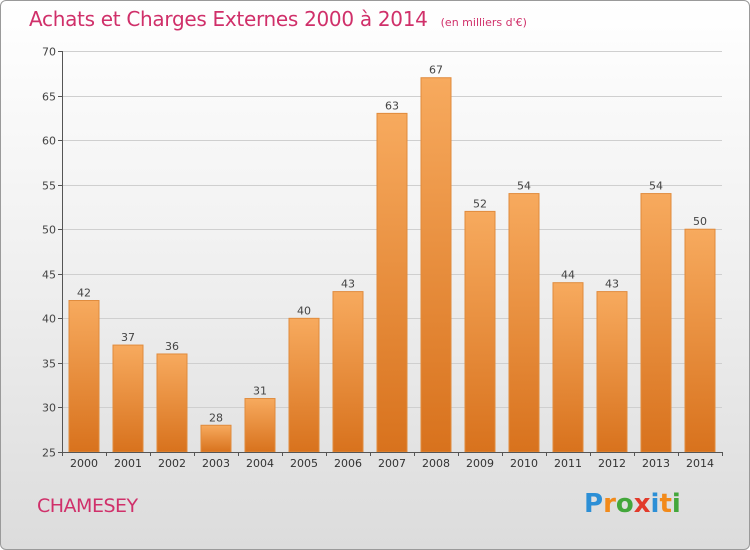 This screenshot has width=750, height=550. What do you see at coordinates (128, 398) in the screenshot?
I see `bar-2001` at bounding box center [128, 398].